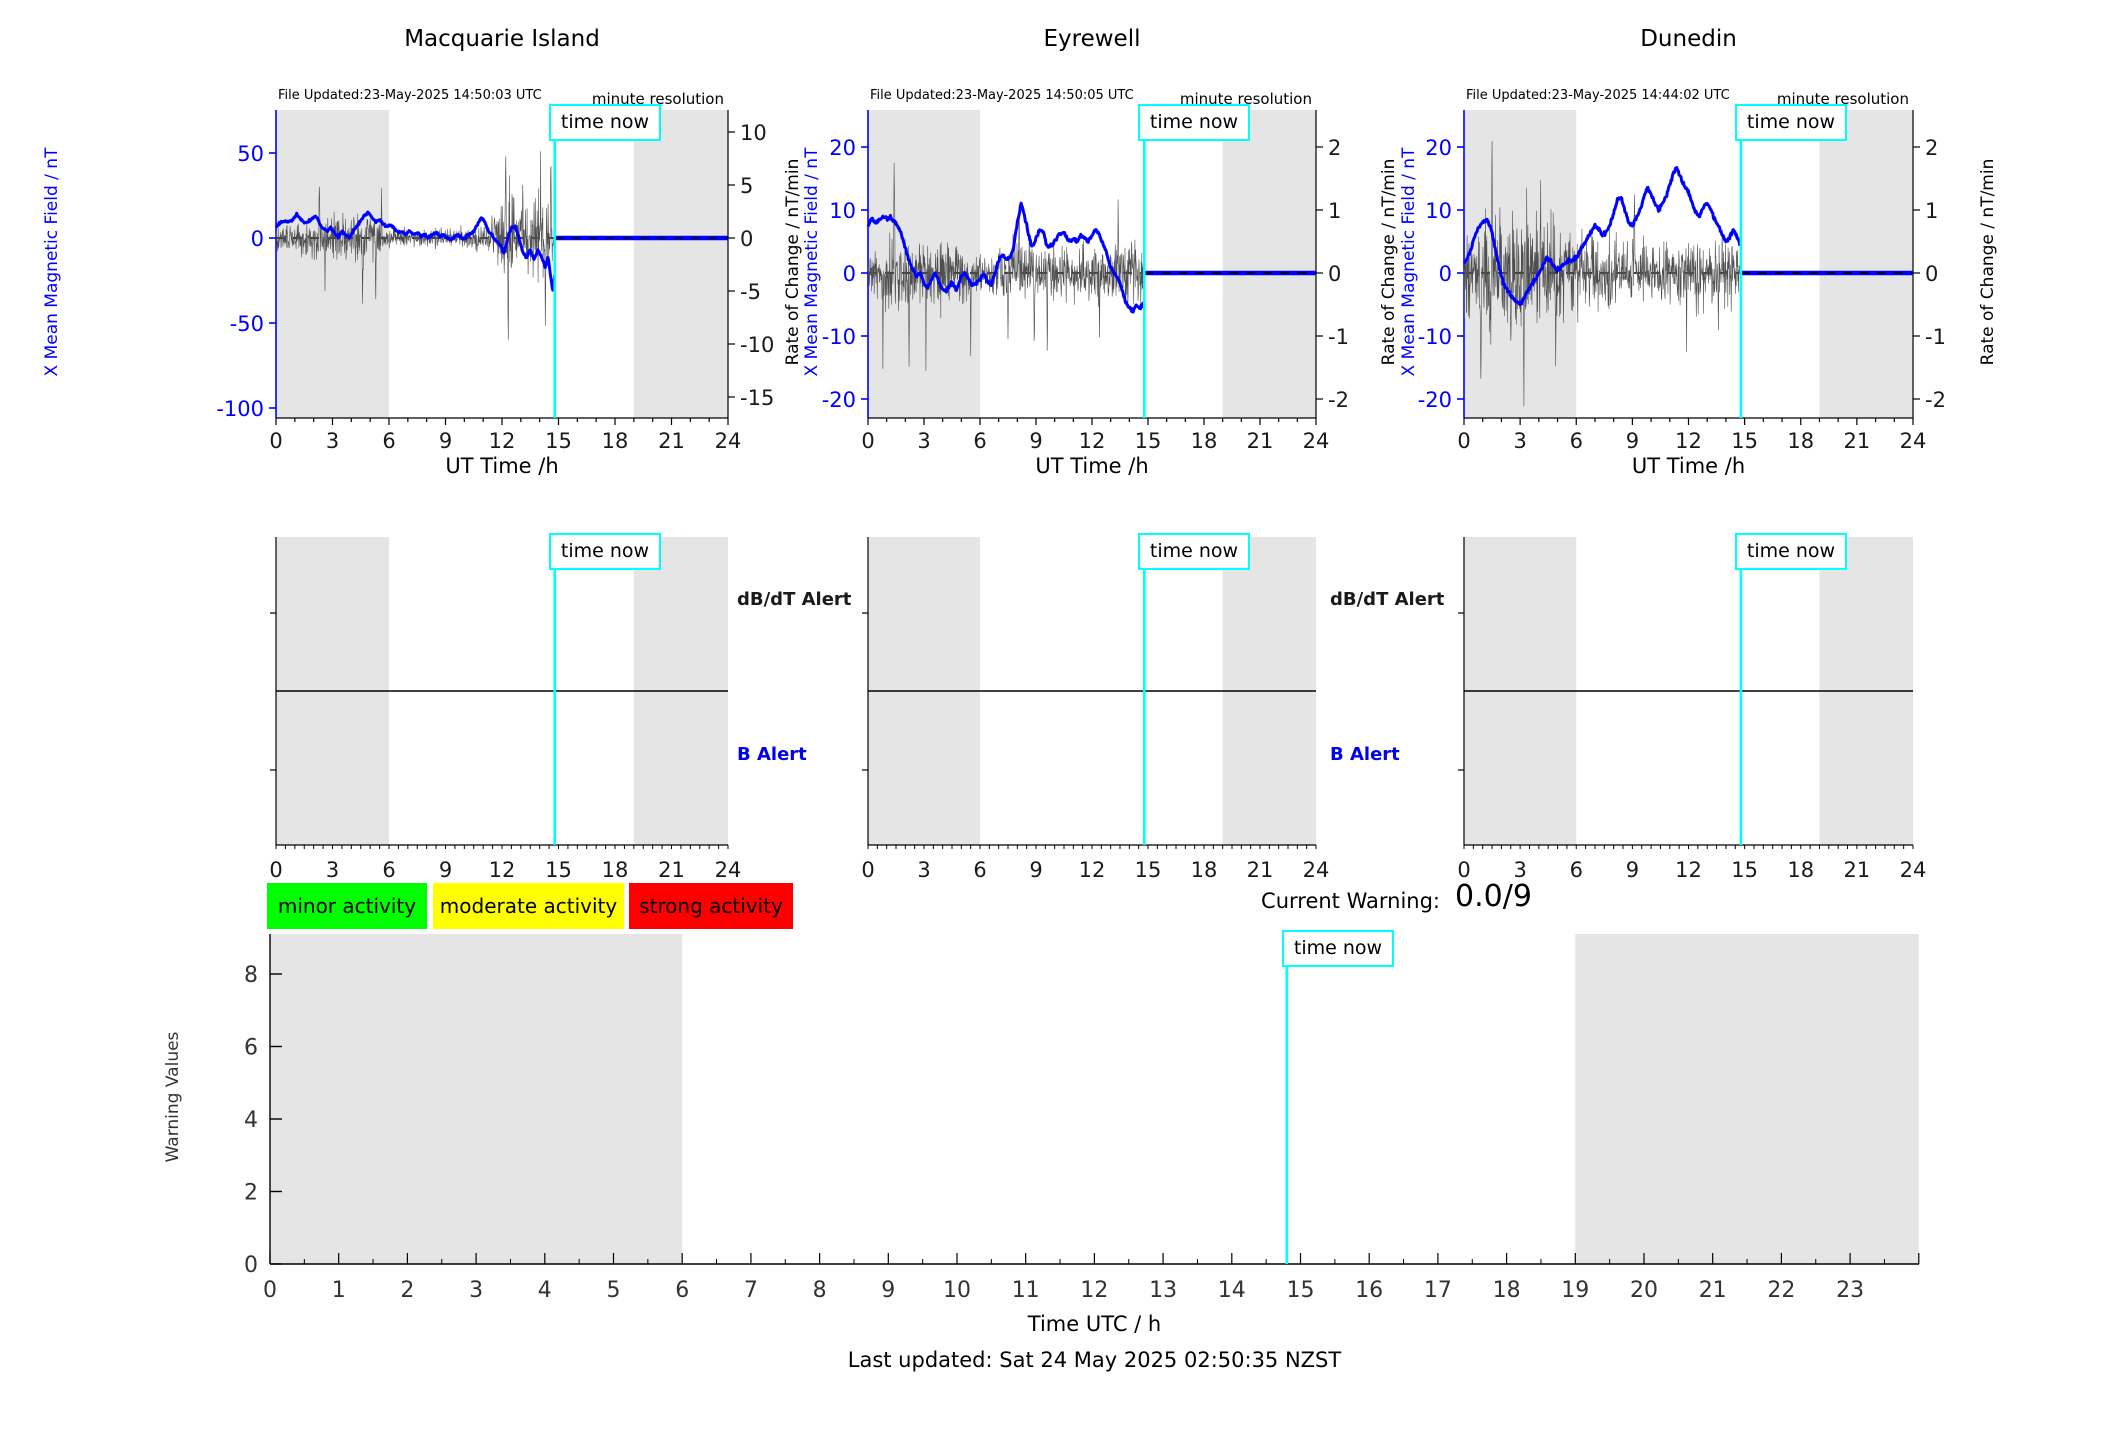  What do you see at coordinates (1409, 262) in the screenshot?
I see `left-axis-label-dunedin: X Mean Magnetic Field / nT` at bounding box center [1409, 262].